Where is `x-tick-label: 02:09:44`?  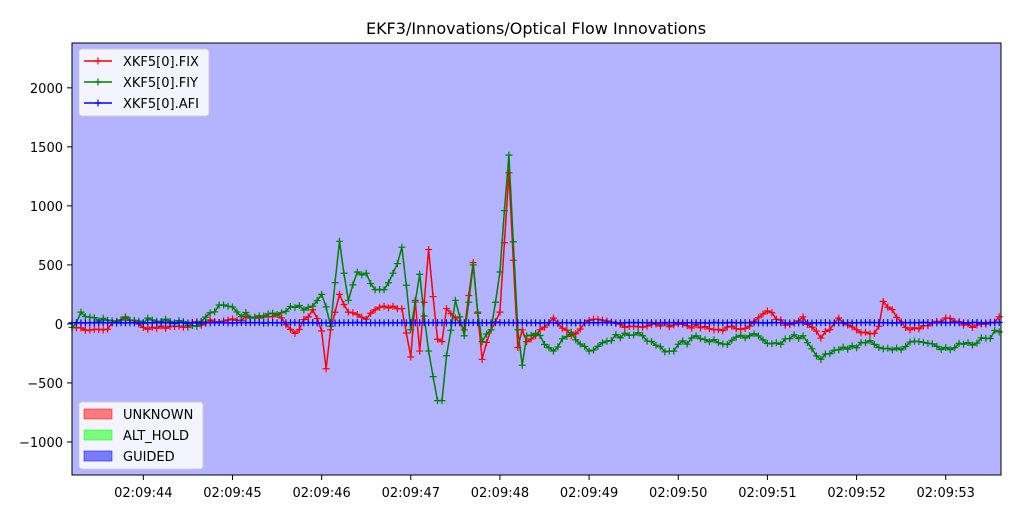 x-tick-label: 02:09:44 is located at coordinates (143, 493).